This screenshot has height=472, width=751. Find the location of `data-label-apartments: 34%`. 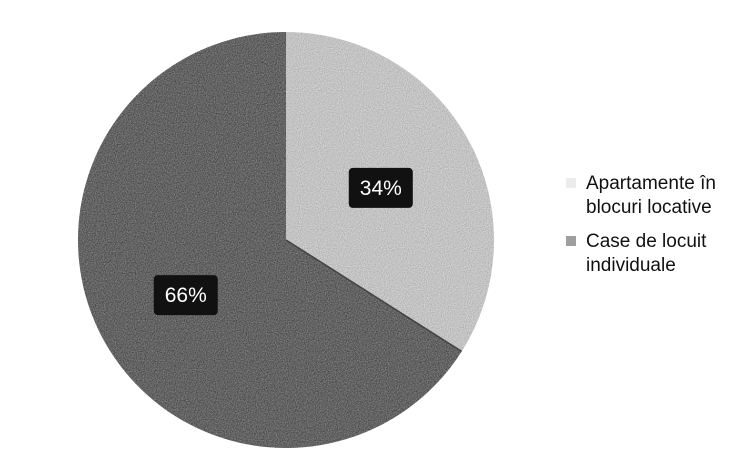

data-label-apartments: 34% is located at coordinates (380, 187).